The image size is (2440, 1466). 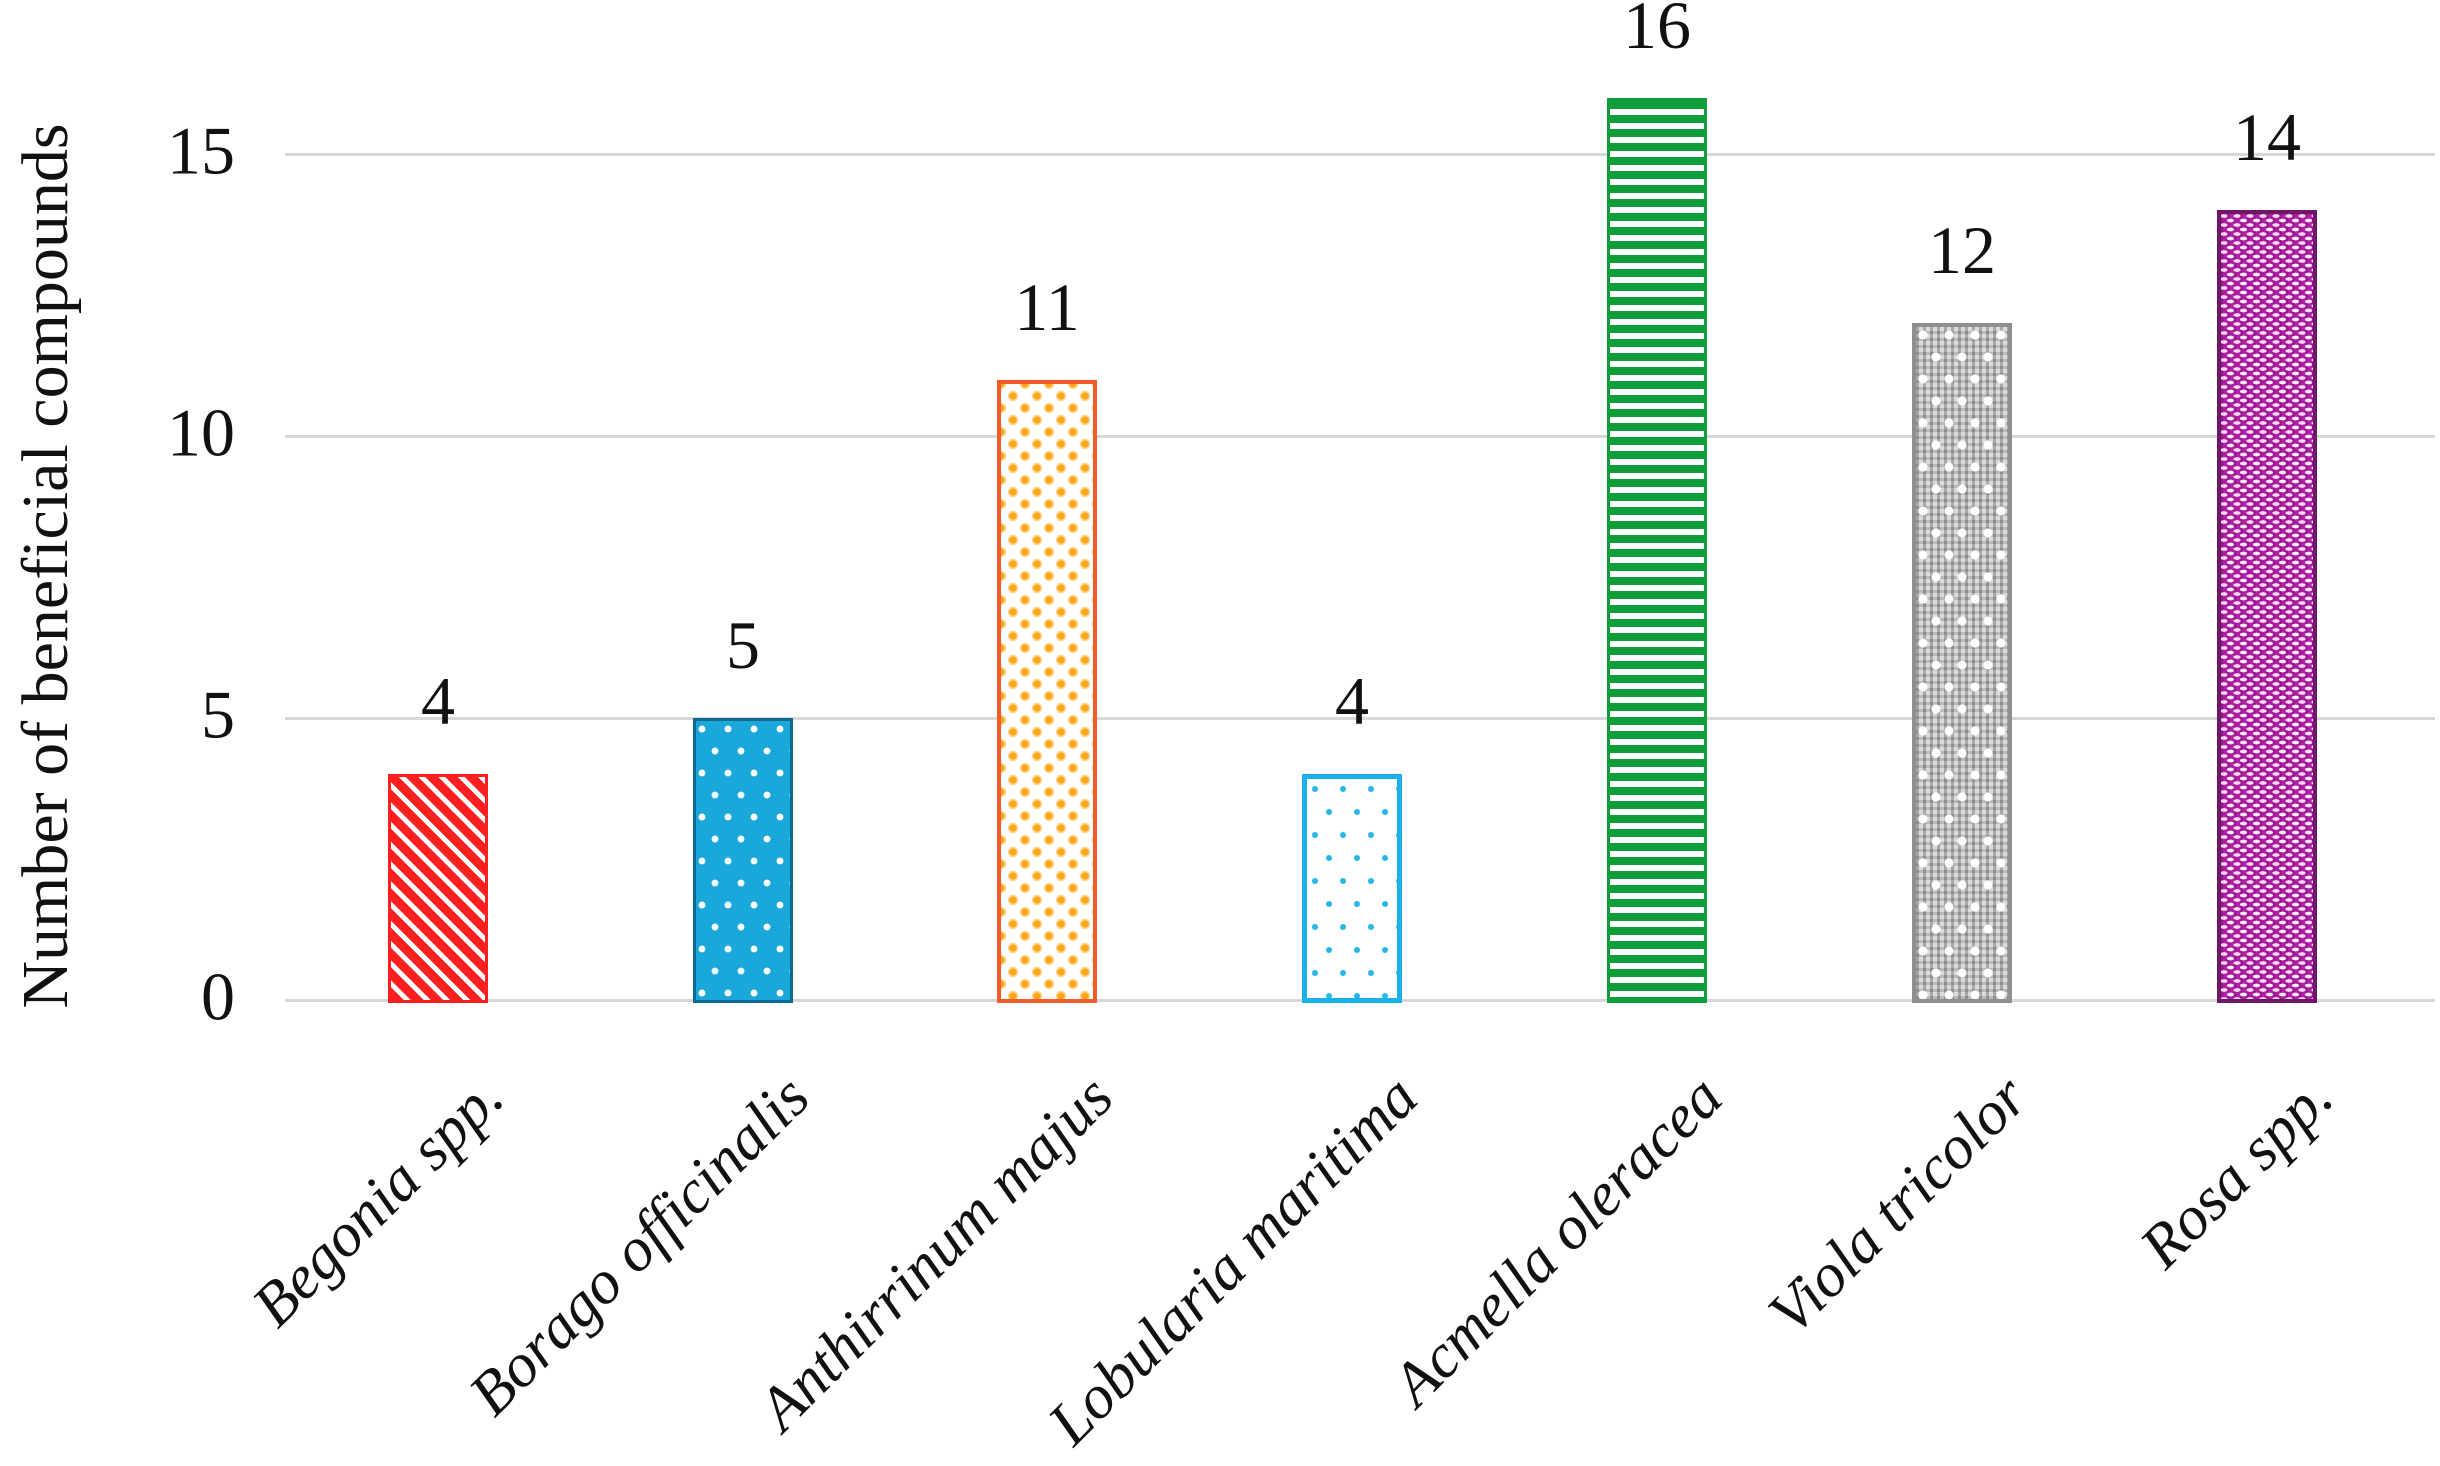 I want to click on bar-borago-officinalis, so click(x=743, y=860).